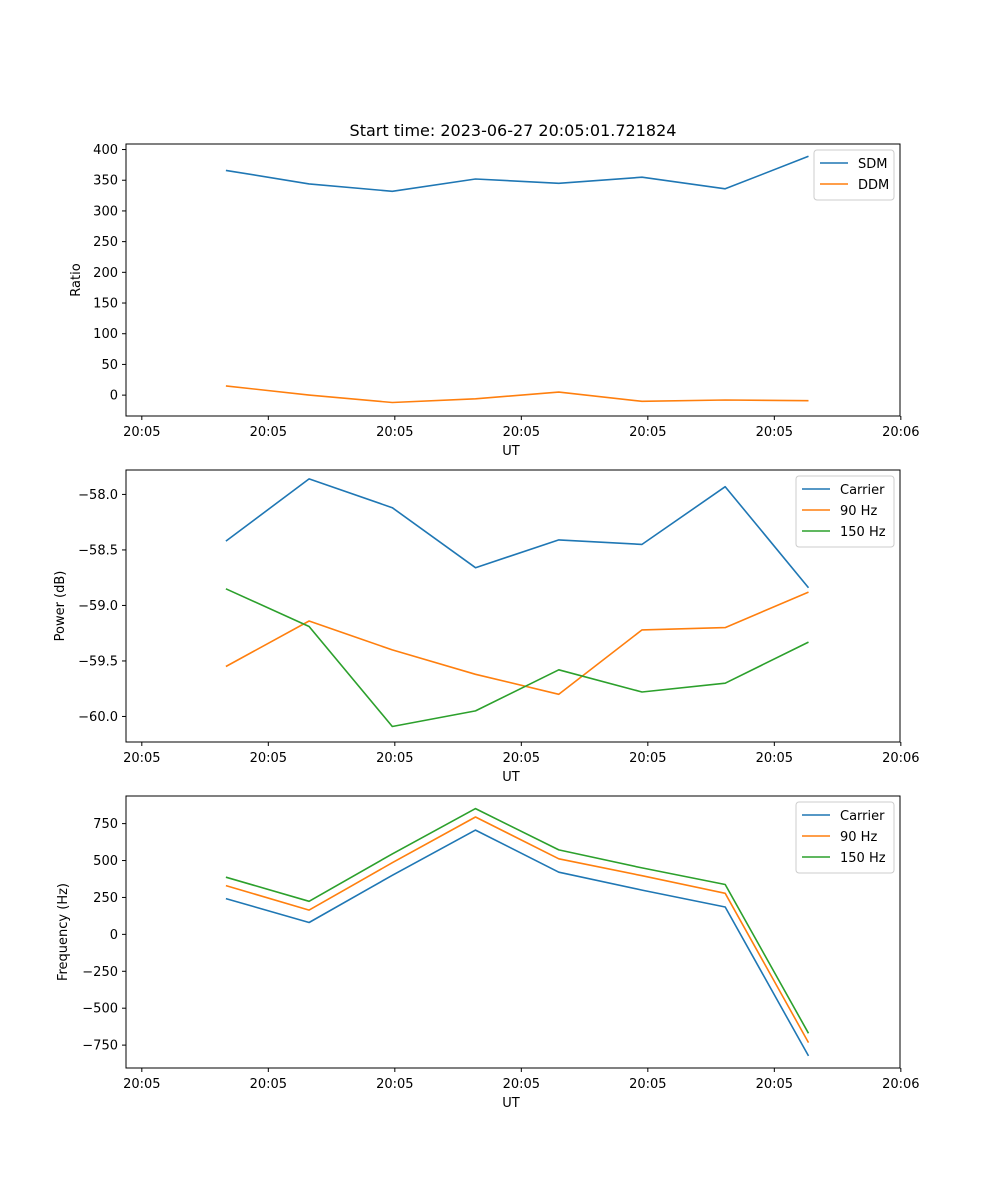 This screenshot has width=1000, height=1200. What do you see at coordinates (98, 717) in the screenshot?
I see `y-tick-label: −60.0` at bounding box center [98, 717].